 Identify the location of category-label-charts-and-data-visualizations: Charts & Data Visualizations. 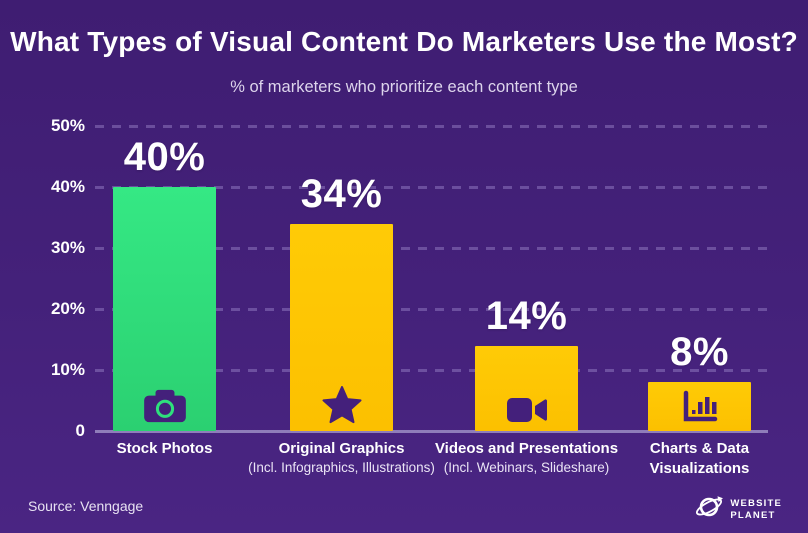
(699, 459).